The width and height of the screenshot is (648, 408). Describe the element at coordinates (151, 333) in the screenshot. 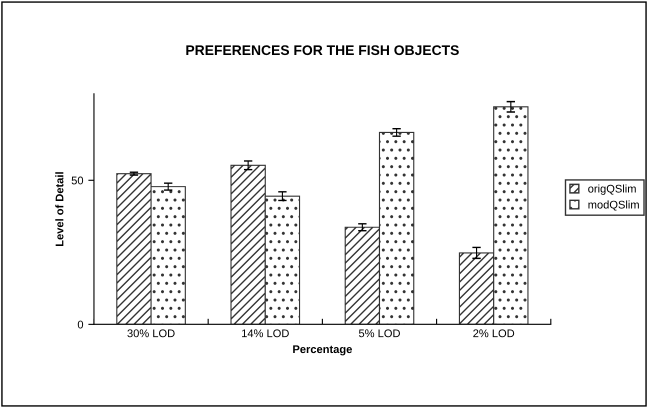

I see `x-tick-label: 30% LOD` at that location.